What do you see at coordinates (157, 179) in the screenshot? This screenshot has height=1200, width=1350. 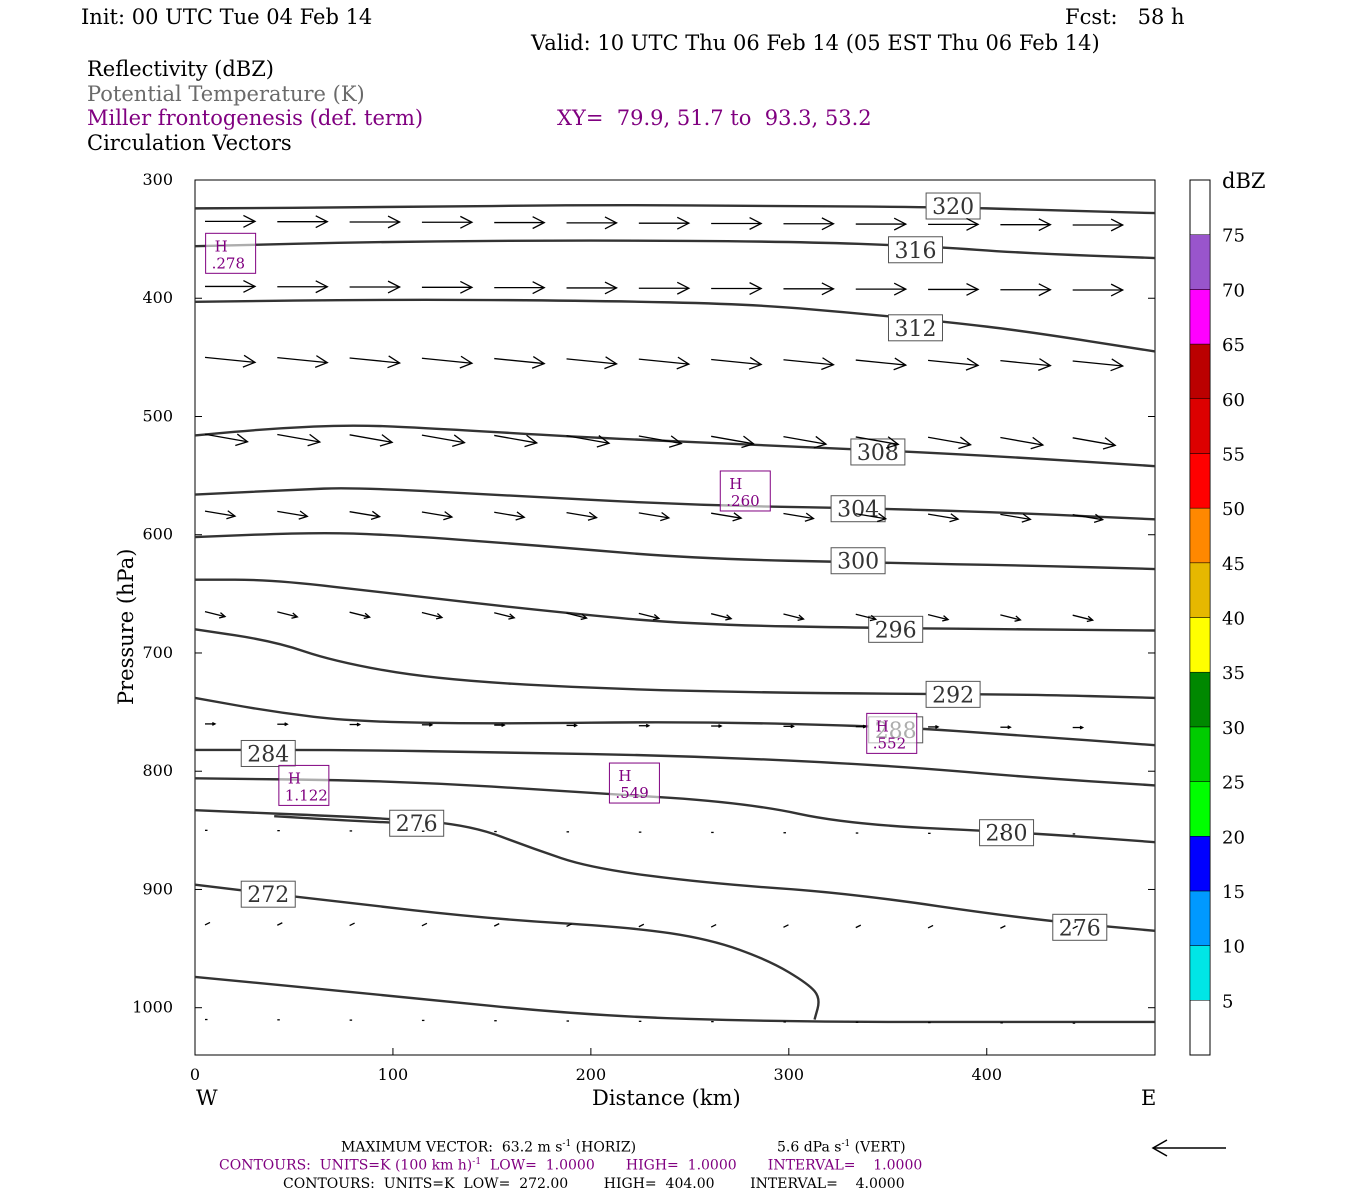 I see `y-tick-label: 300` at bounding box center [157, 179].